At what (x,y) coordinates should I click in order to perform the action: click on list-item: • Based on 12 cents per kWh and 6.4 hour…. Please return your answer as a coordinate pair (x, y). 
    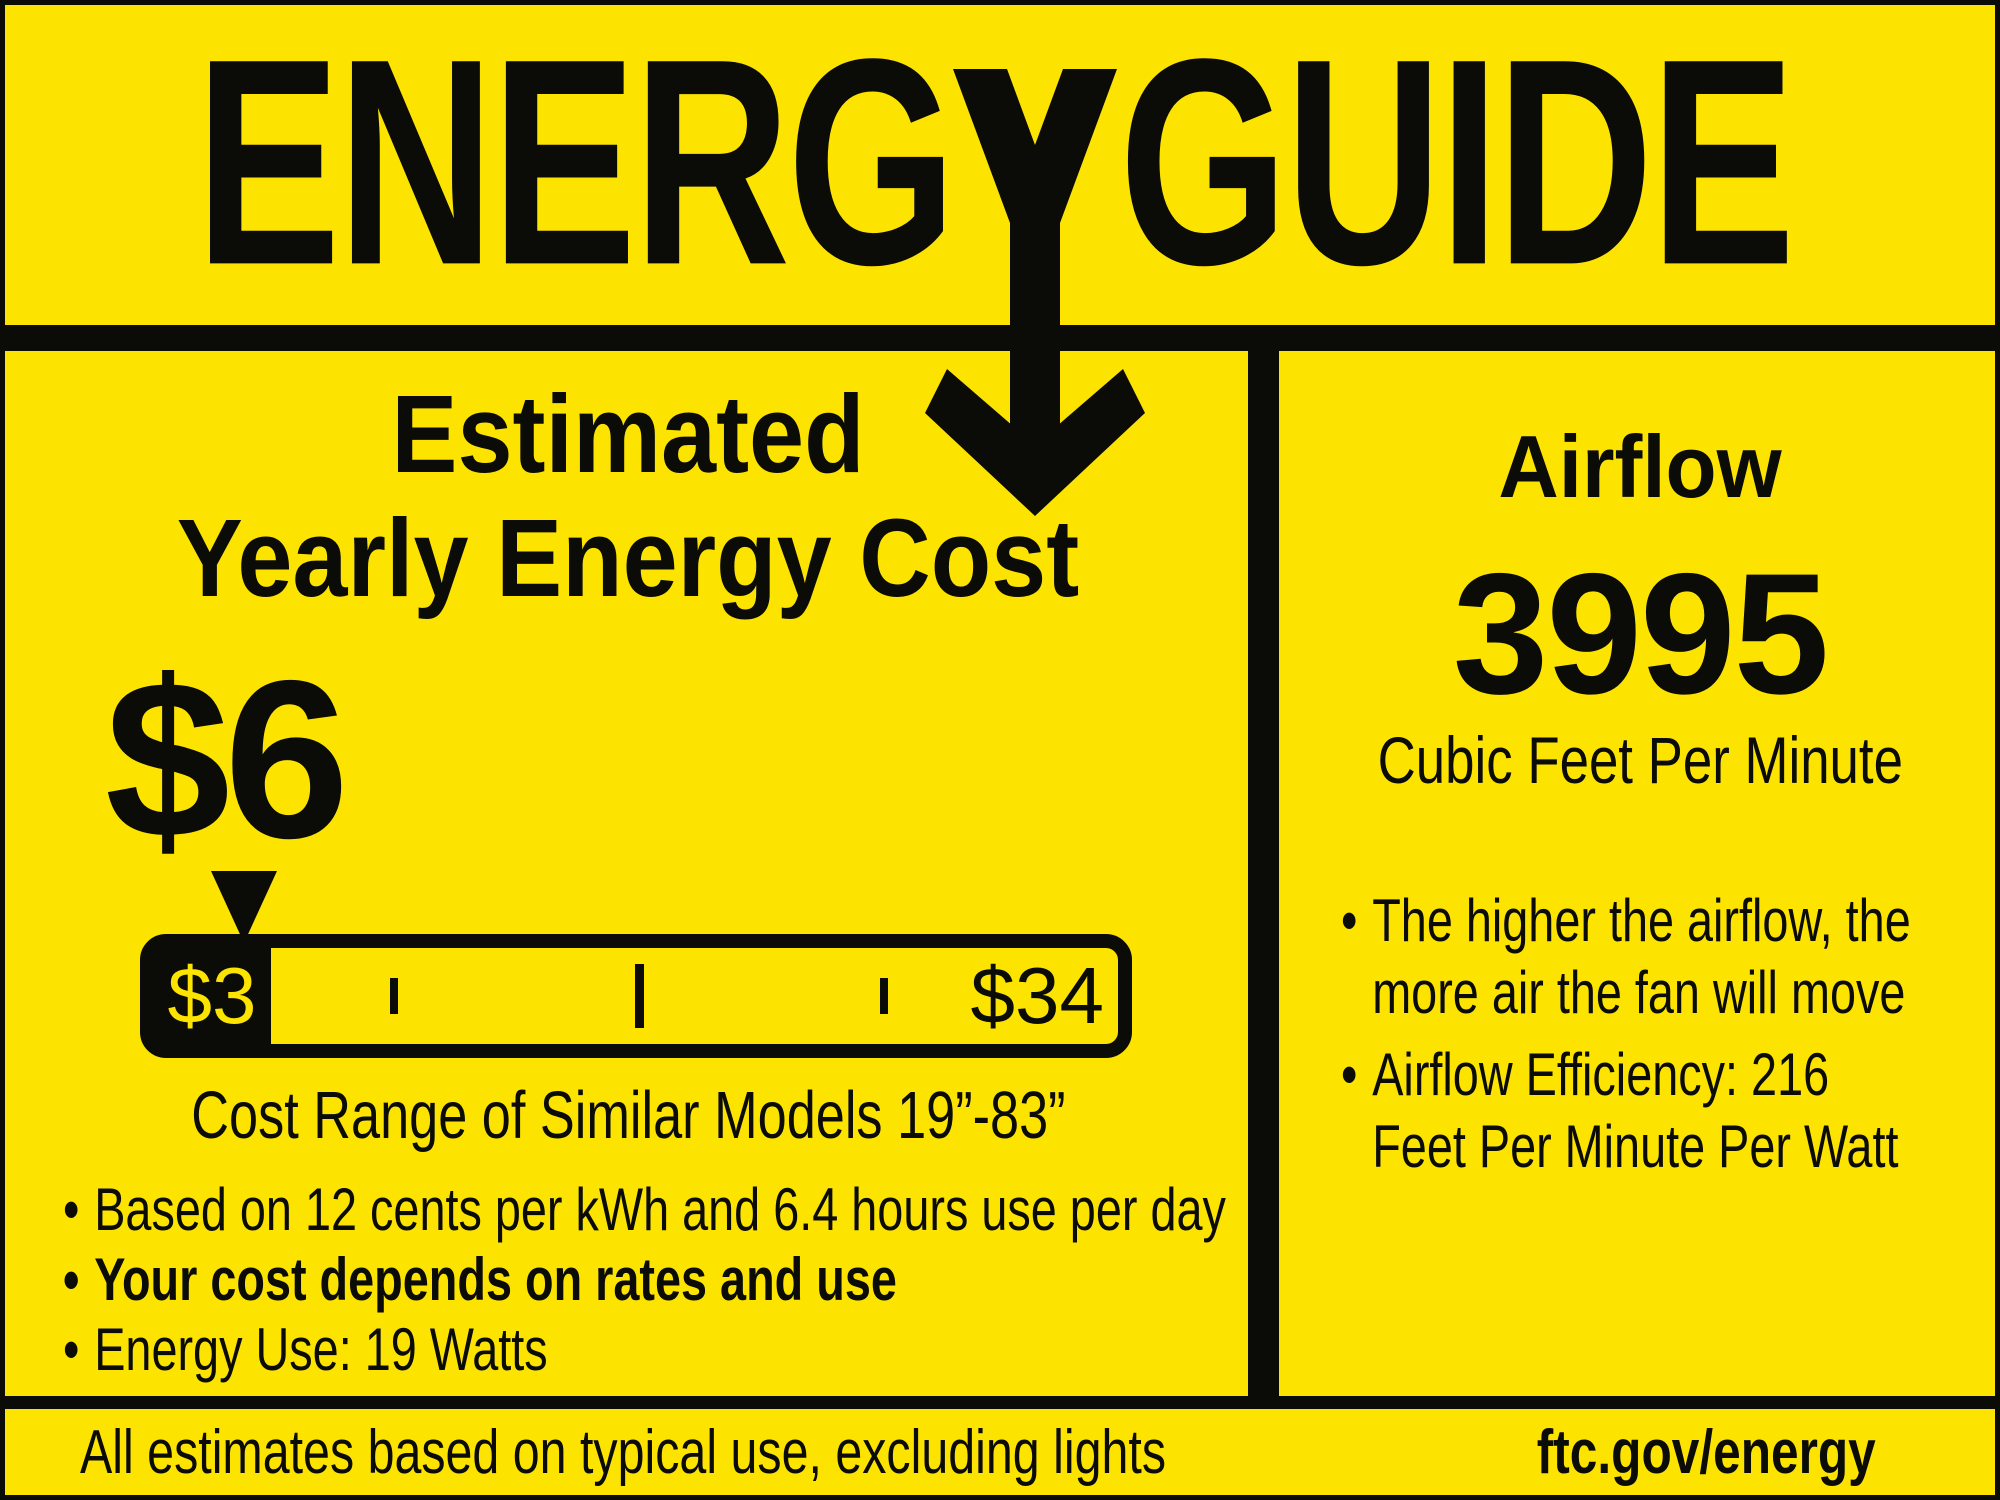
    Looking at the image, I should click on (644, 1210).